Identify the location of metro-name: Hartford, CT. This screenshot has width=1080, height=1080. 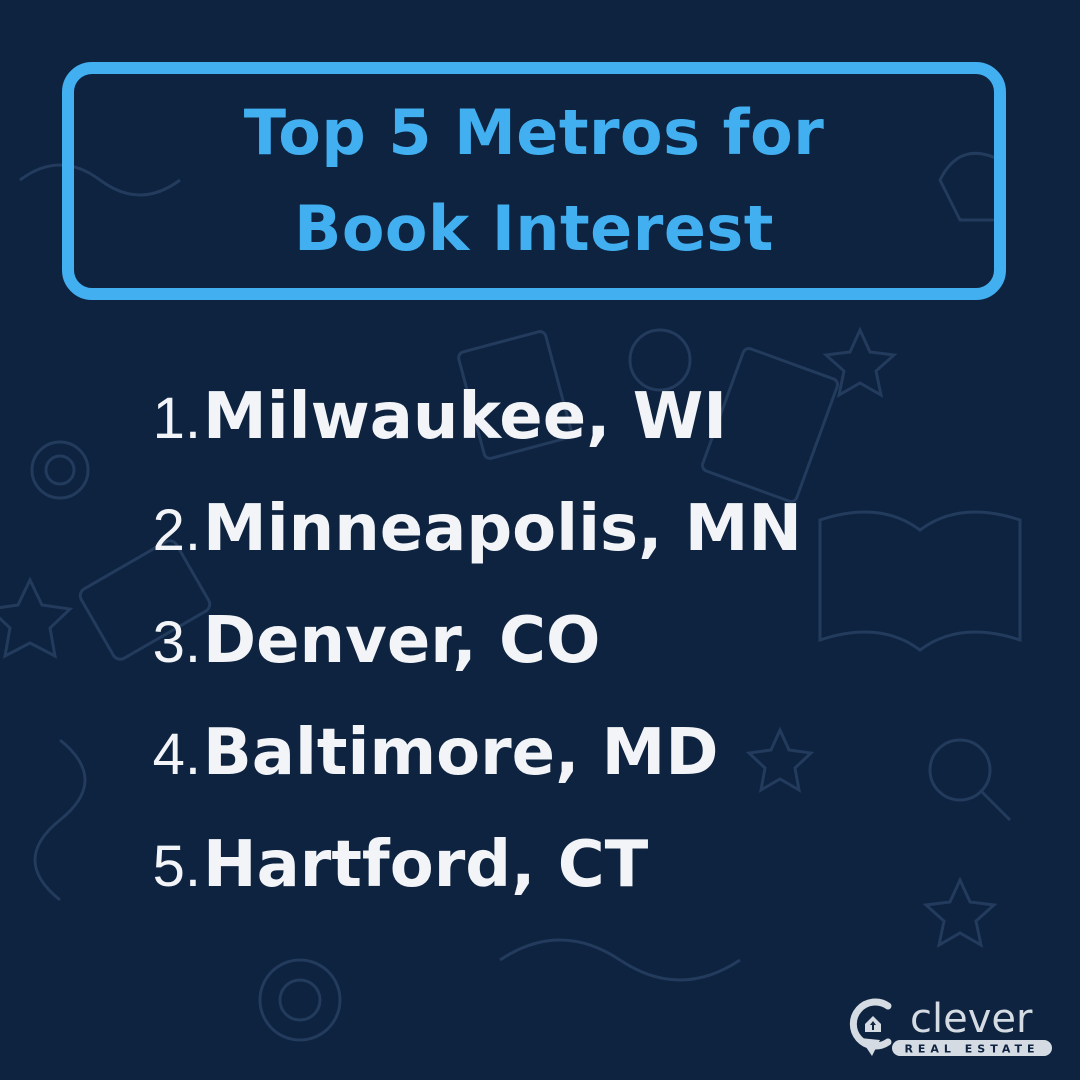
(426, 865).